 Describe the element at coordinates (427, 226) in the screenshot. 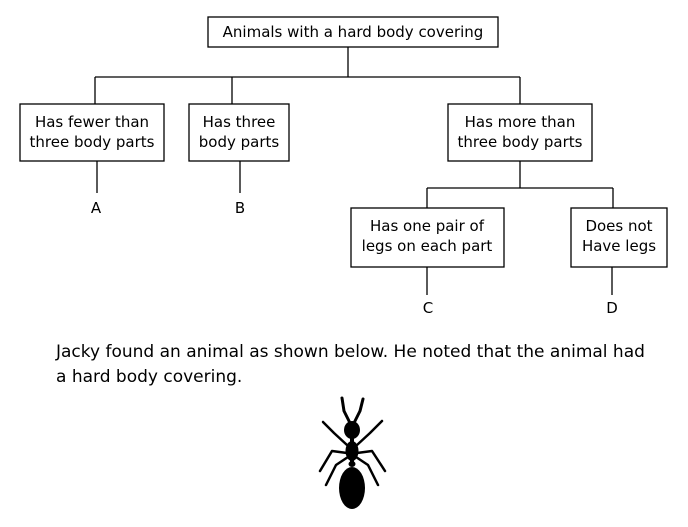

I see `node-one-pair-label-line1: Has one pair of` at that location.